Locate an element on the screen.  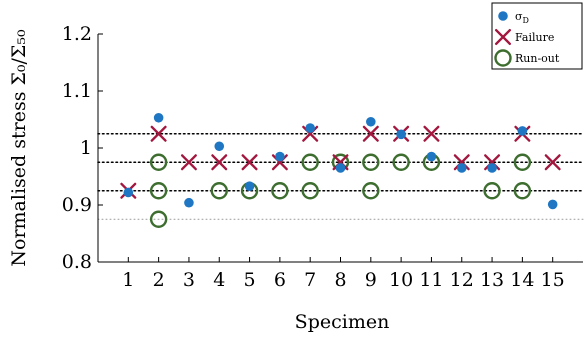
x-tick-label: 3 is located at coordinates (189, 280).